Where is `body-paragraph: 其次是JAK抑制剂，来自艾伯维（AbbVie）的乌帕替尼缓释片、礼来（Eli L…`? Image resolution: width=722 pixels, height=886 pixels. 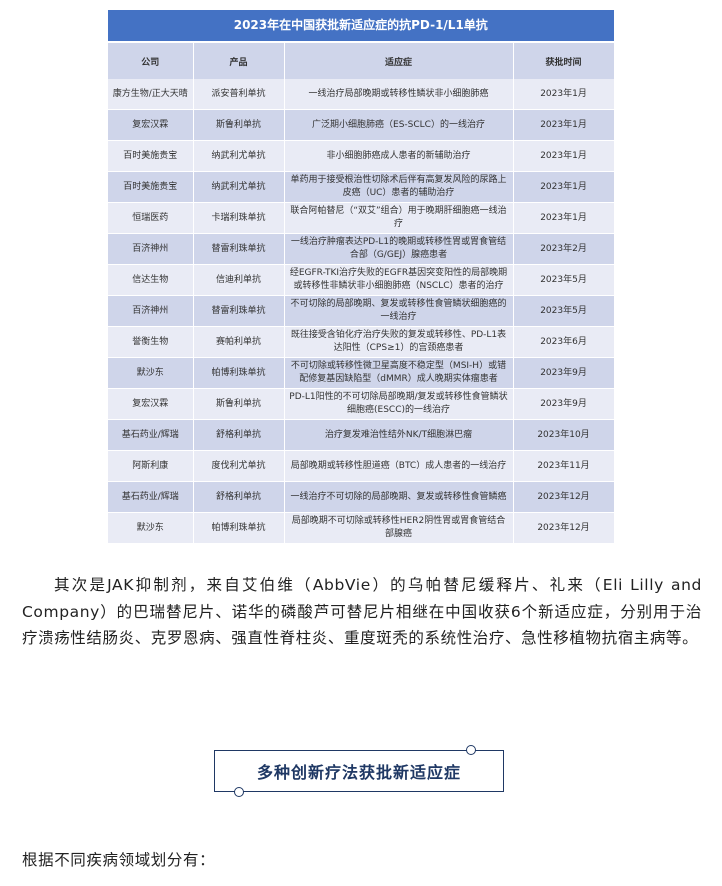
body-paragraph: 其次是JAK抑制剂，来自艾伯维（AbbVie）的乌帕替尼缓释片、礼来（Eli L… is located at coordinates (362, 611).